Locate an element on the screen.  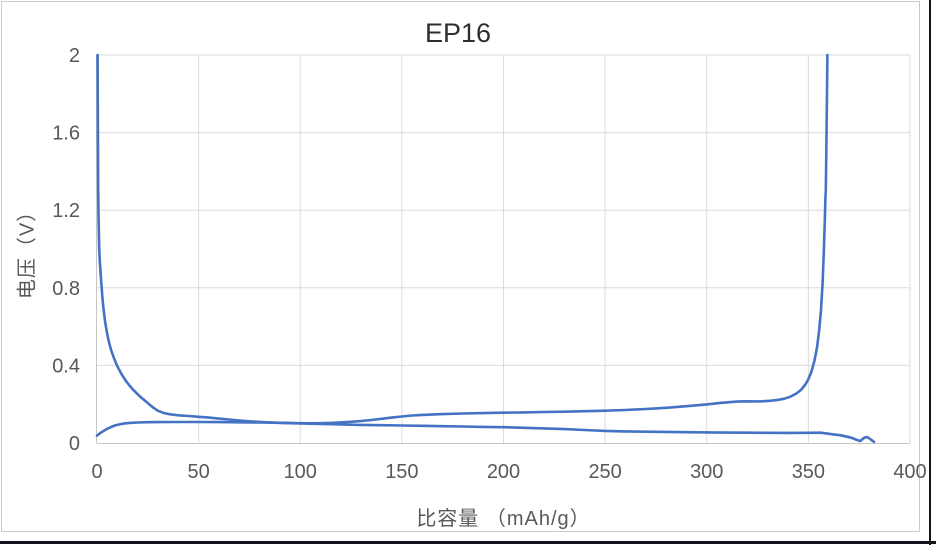
y-tick-label: 1.6 is located at coordinates (66, 134).